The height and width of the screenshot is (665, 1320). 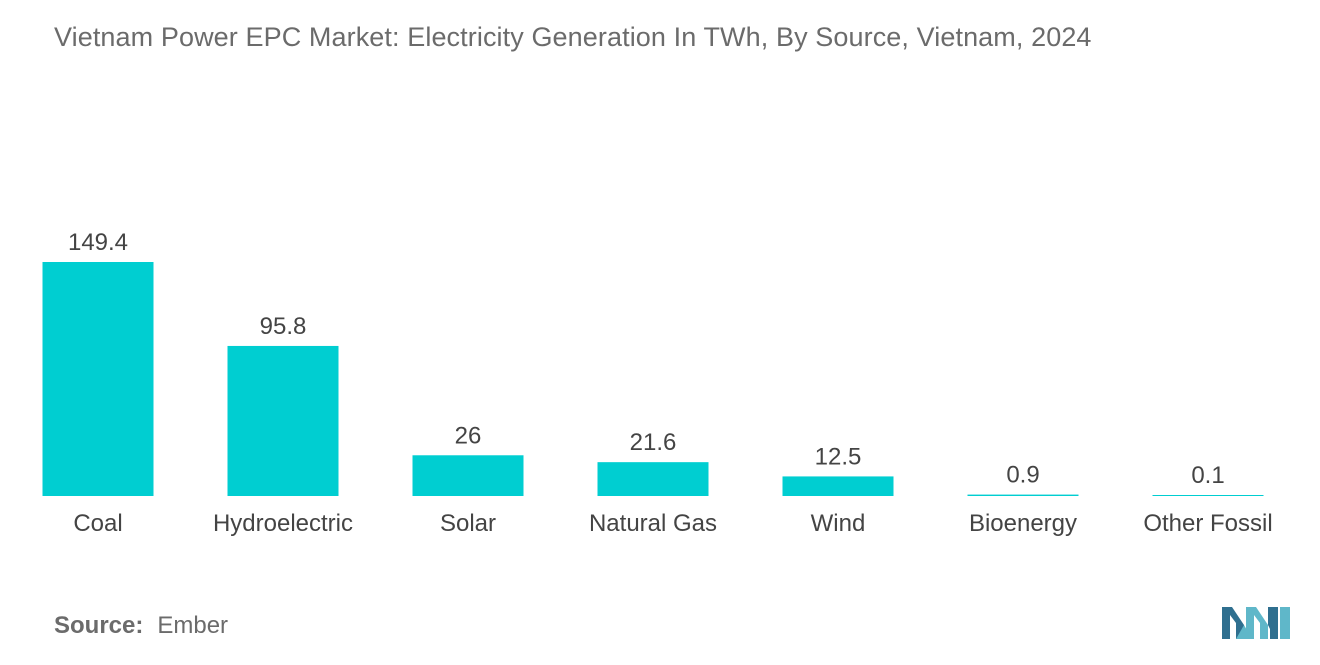 I want to click on data-label: 26, so click(x=468, y=435).